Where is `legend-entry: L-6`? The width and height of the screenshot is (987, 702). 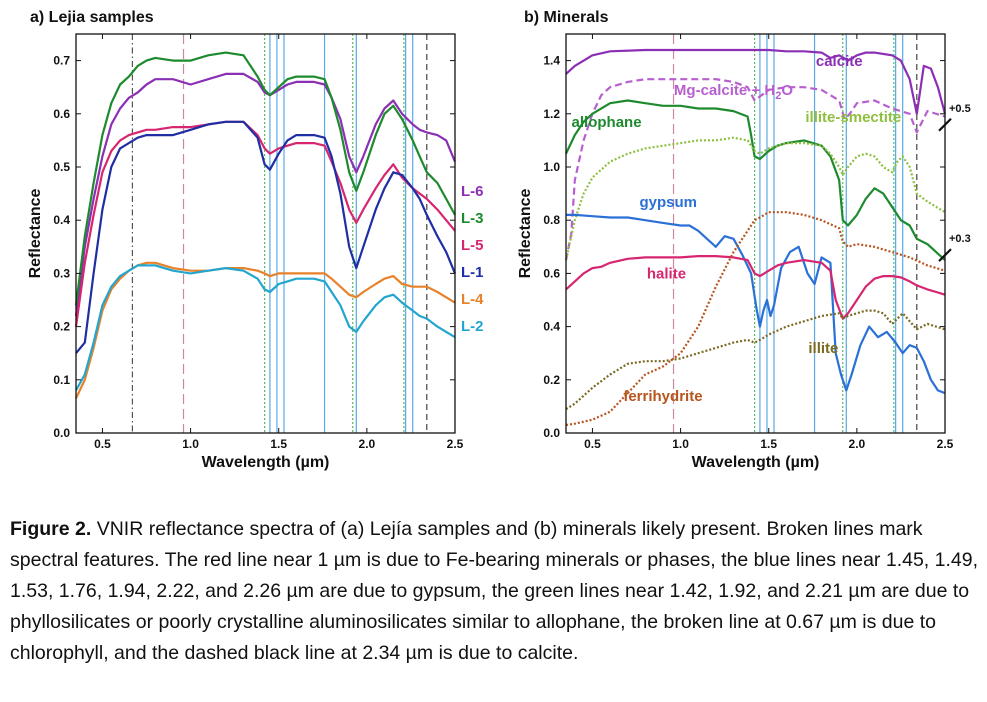 legend-entry: L-6 is located at coordinates (472, 191).